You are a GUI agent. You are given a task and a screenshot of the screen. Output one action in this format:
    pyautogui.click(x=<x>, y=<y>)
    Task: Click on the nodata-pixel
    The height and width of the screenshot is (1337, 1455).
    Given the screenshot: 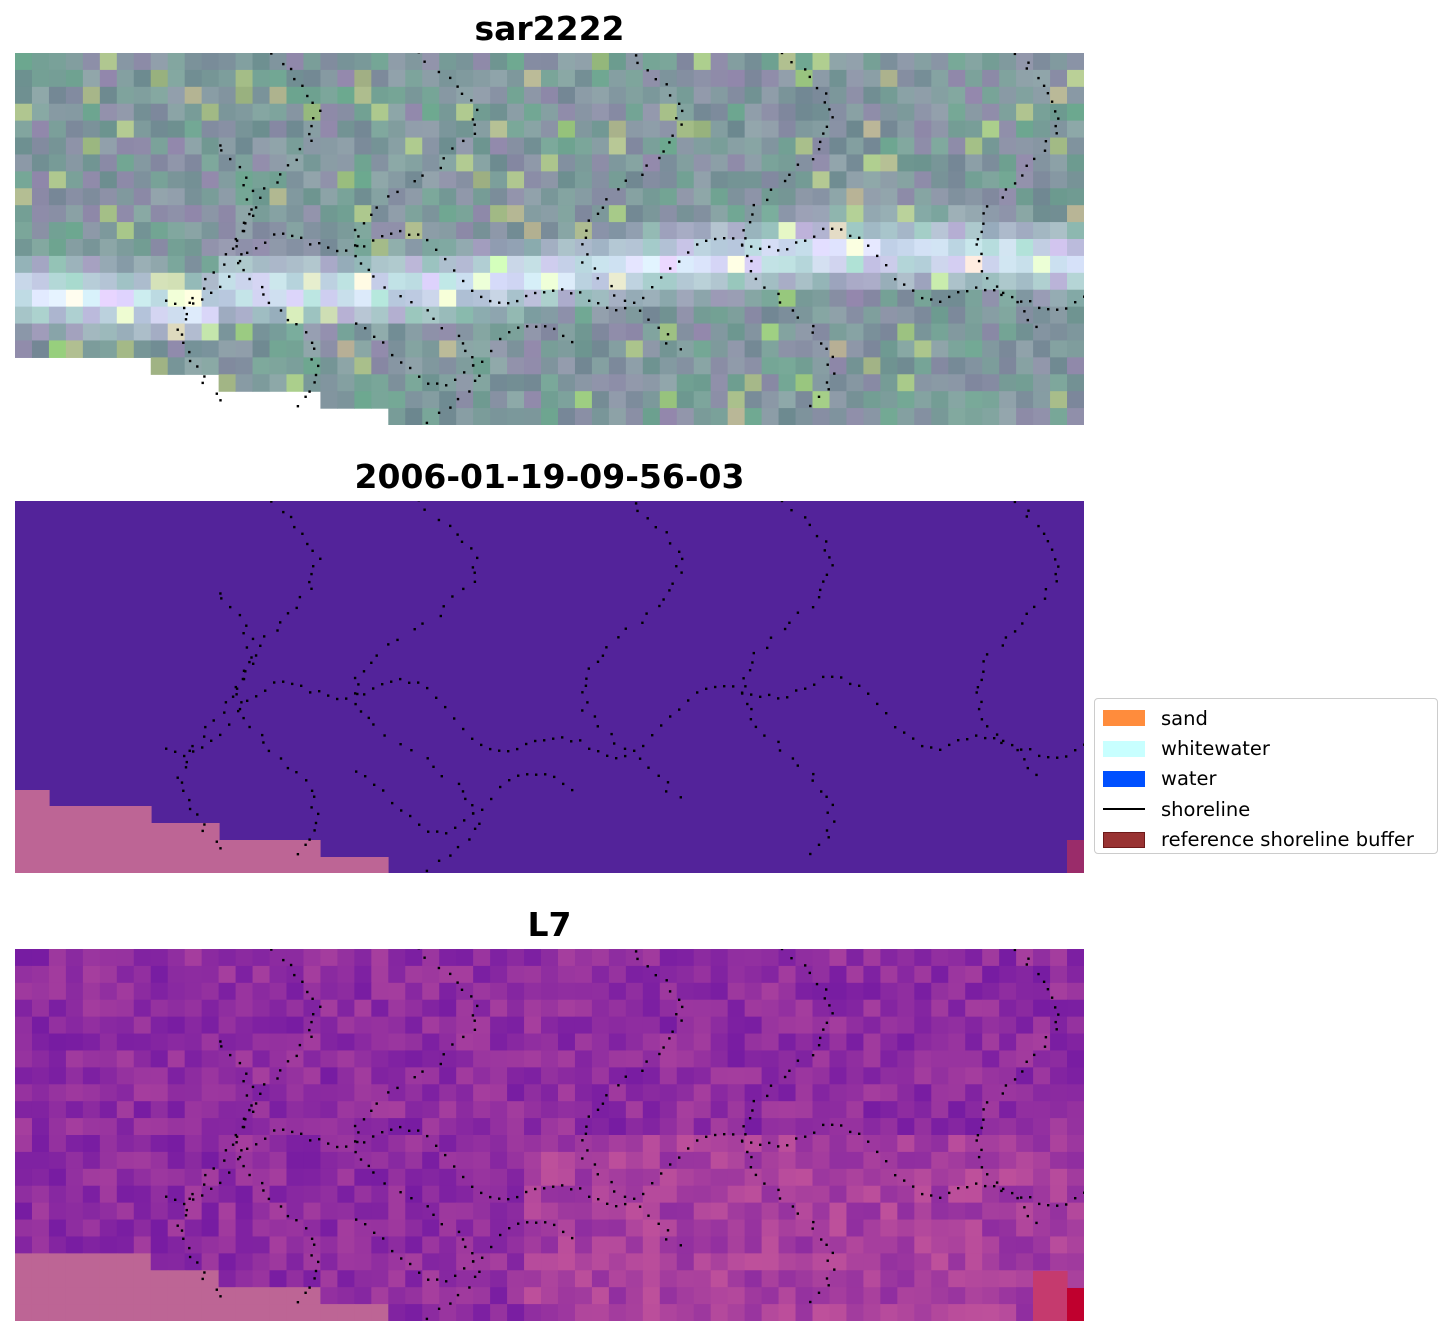 What is the action you would take?
    pyautogui.click(x=159, y=1296)
    